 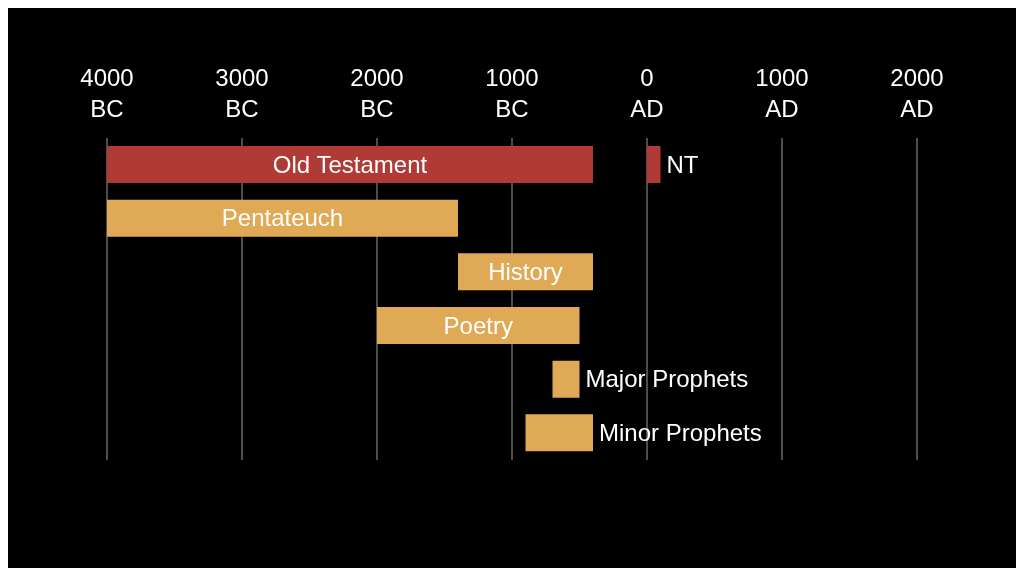 I want to click on y-tick-label: Major Prophets, so click(x=667, y=379).